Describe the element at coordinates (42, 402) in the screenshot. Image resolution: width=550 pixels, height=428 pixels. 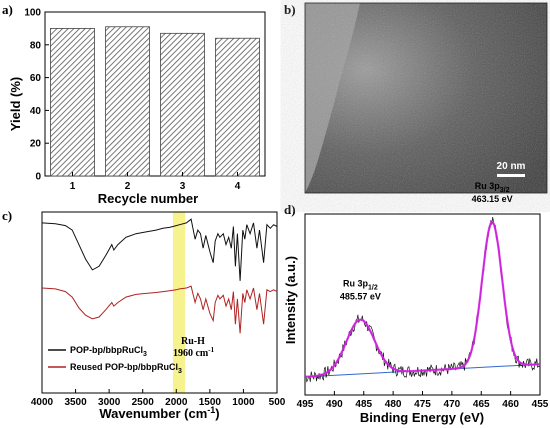
I see `panel-c-xtick-label: 4000` at that location.